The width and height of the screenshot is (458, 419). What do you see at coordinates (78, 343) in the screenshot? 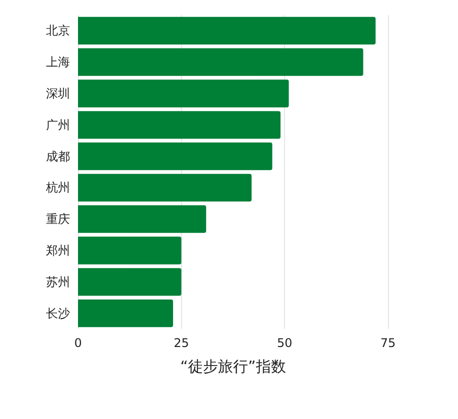
I see `x-tick-label: 0` at bounding box center [78, 343].